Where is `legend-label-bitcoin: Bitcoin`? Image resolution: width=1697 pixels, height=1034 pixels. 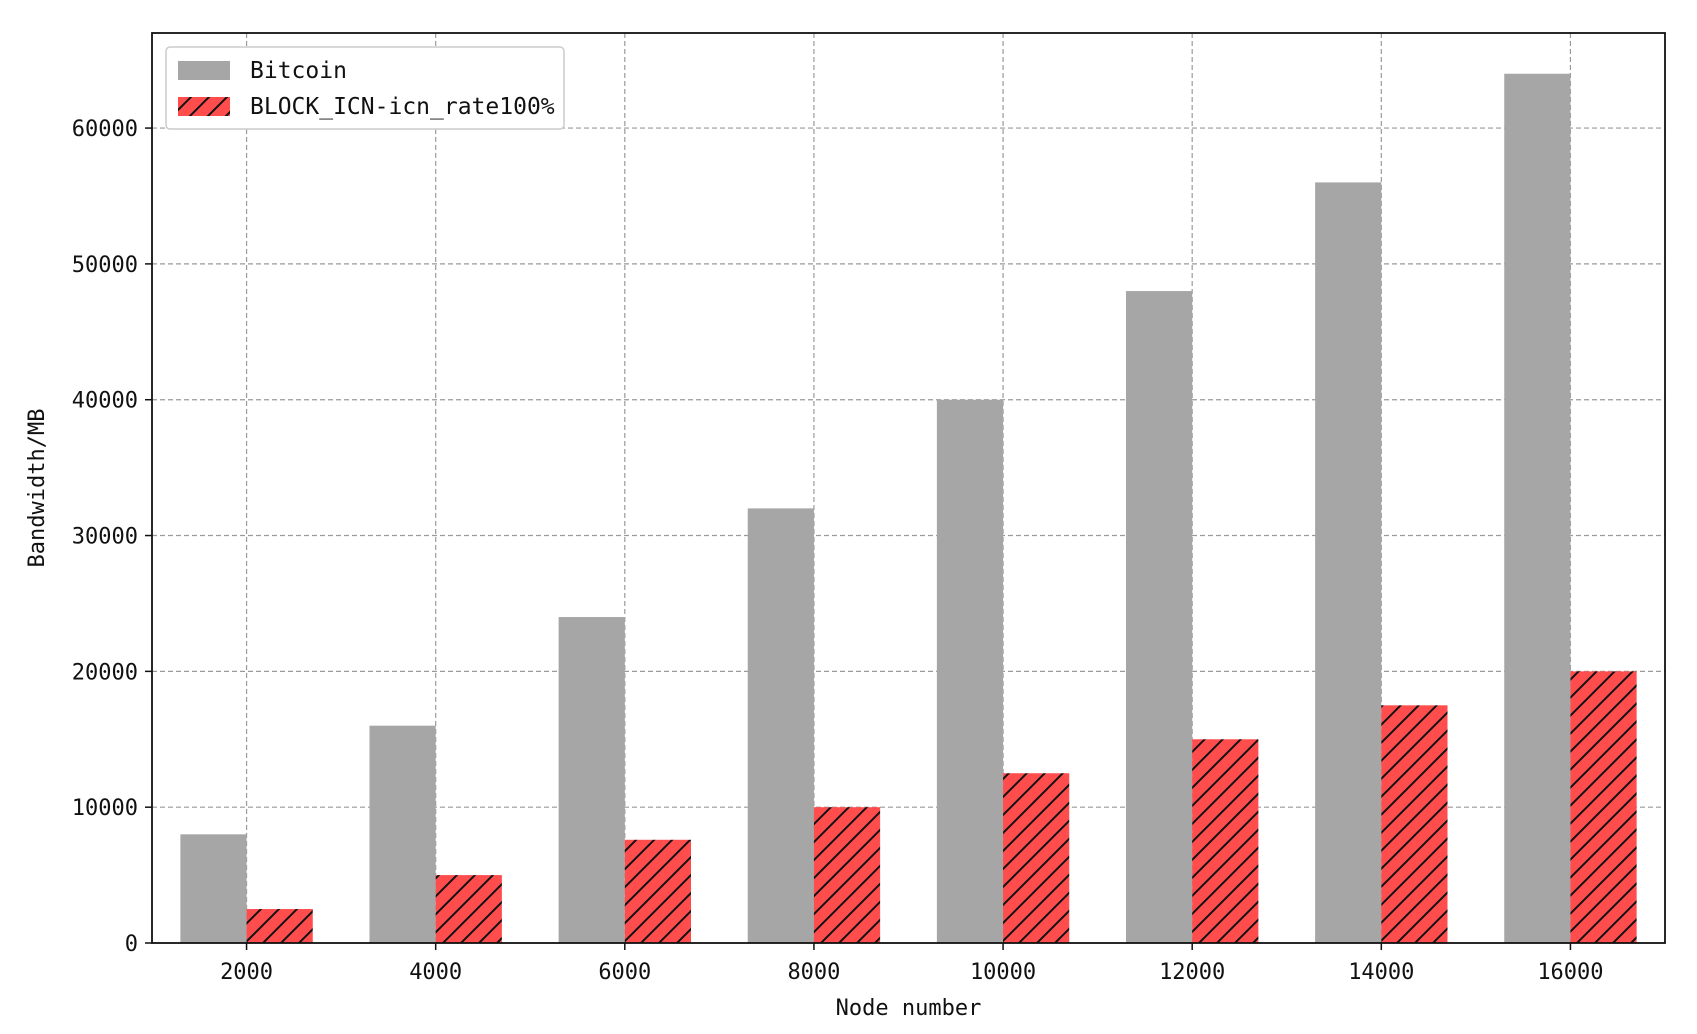
legend-label-bitcoin: Bitcoin is located at coordinates (298, 71).